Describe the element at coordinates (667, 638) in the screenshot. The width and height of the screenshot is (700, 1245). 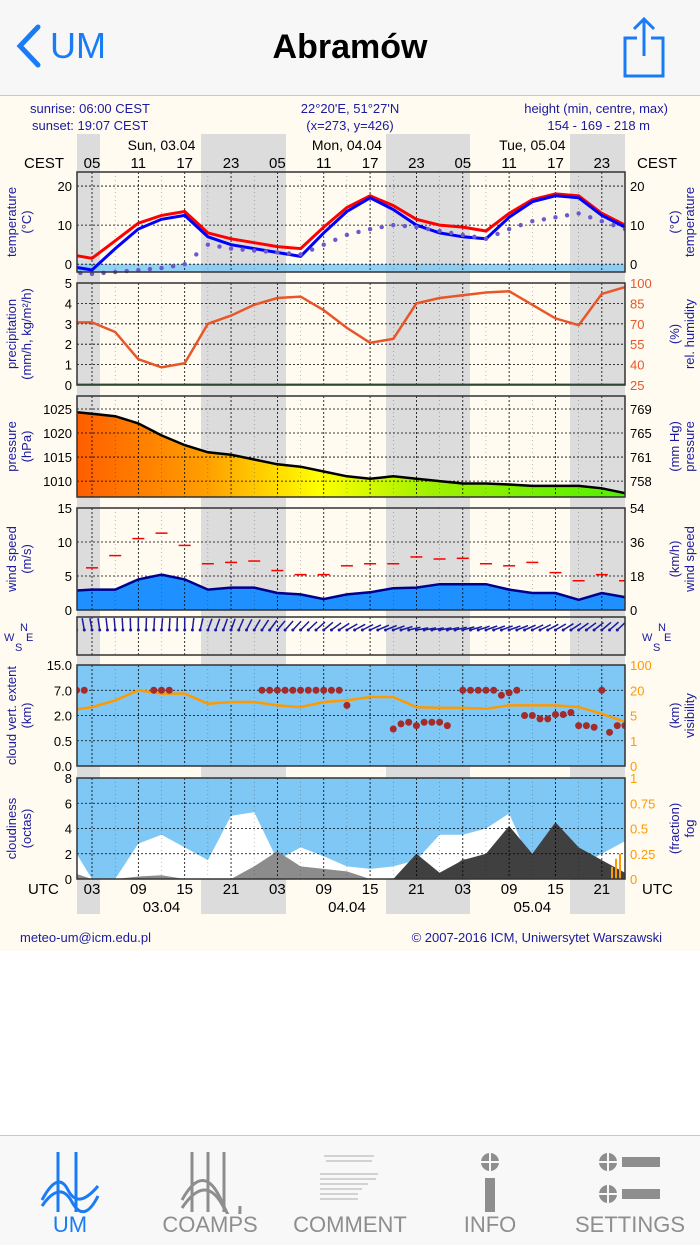
I see `compass-letter-e: E` at that location.